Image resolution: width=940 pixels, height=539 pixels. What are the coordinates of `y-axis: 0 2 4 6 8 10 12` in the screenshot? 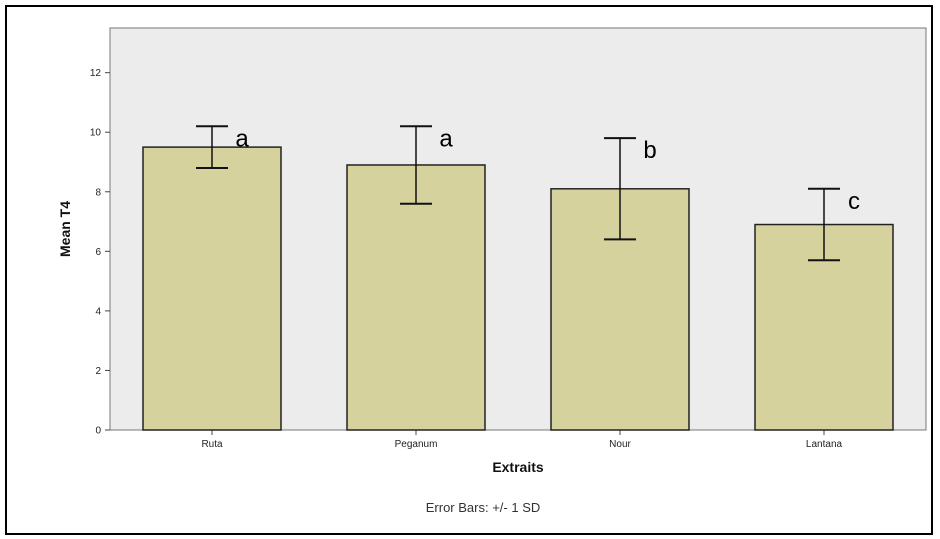 It's located at (100, 252).